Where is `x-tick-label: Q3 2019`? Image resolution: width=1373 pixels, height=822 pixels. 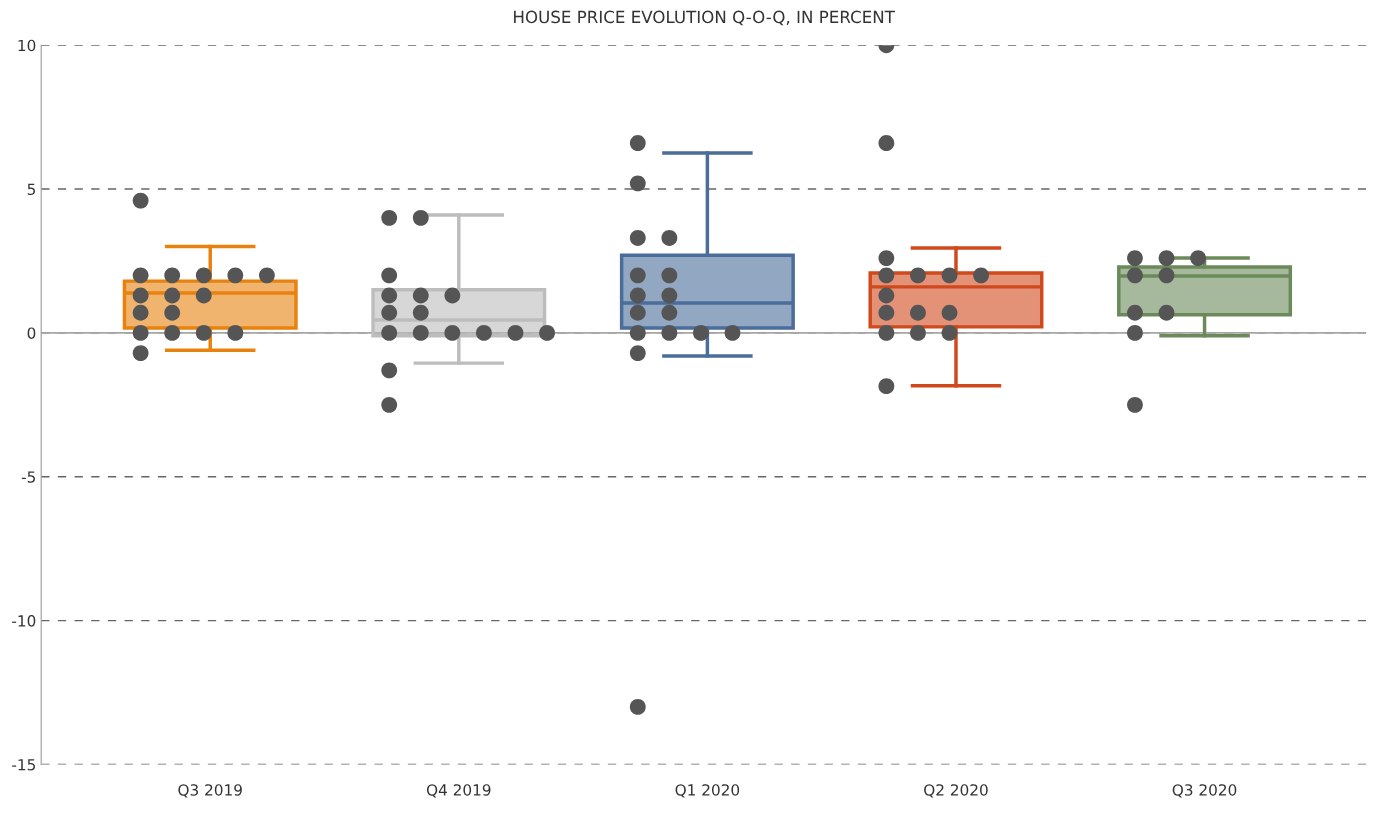
x-tick-label: Q3 2019 is located at coordinates (210, 791).